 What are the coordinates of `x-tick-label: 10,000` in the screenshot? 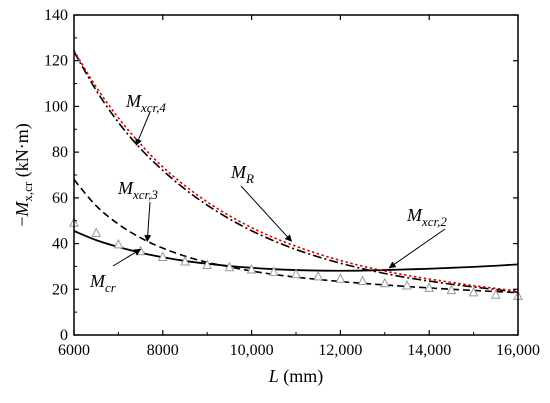 It's located at (252, 350).